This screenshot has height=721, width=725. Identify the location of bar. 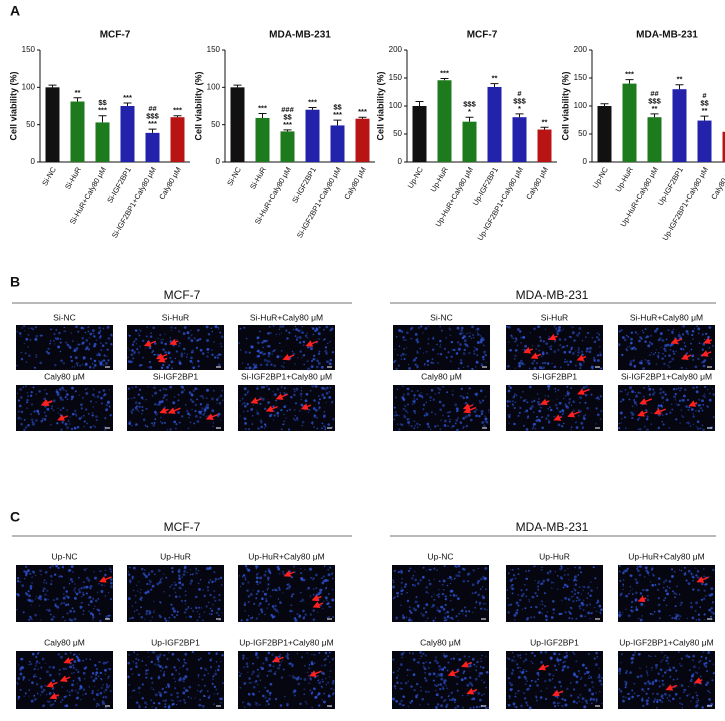
(313, 136).